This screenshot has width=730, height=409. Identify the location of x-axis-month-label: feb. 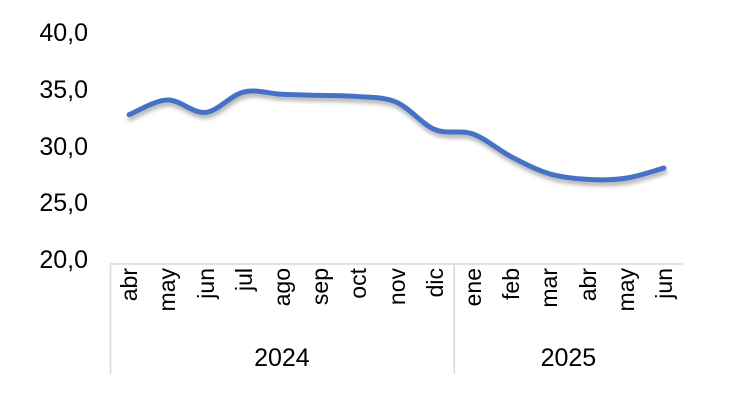
(511, 284).